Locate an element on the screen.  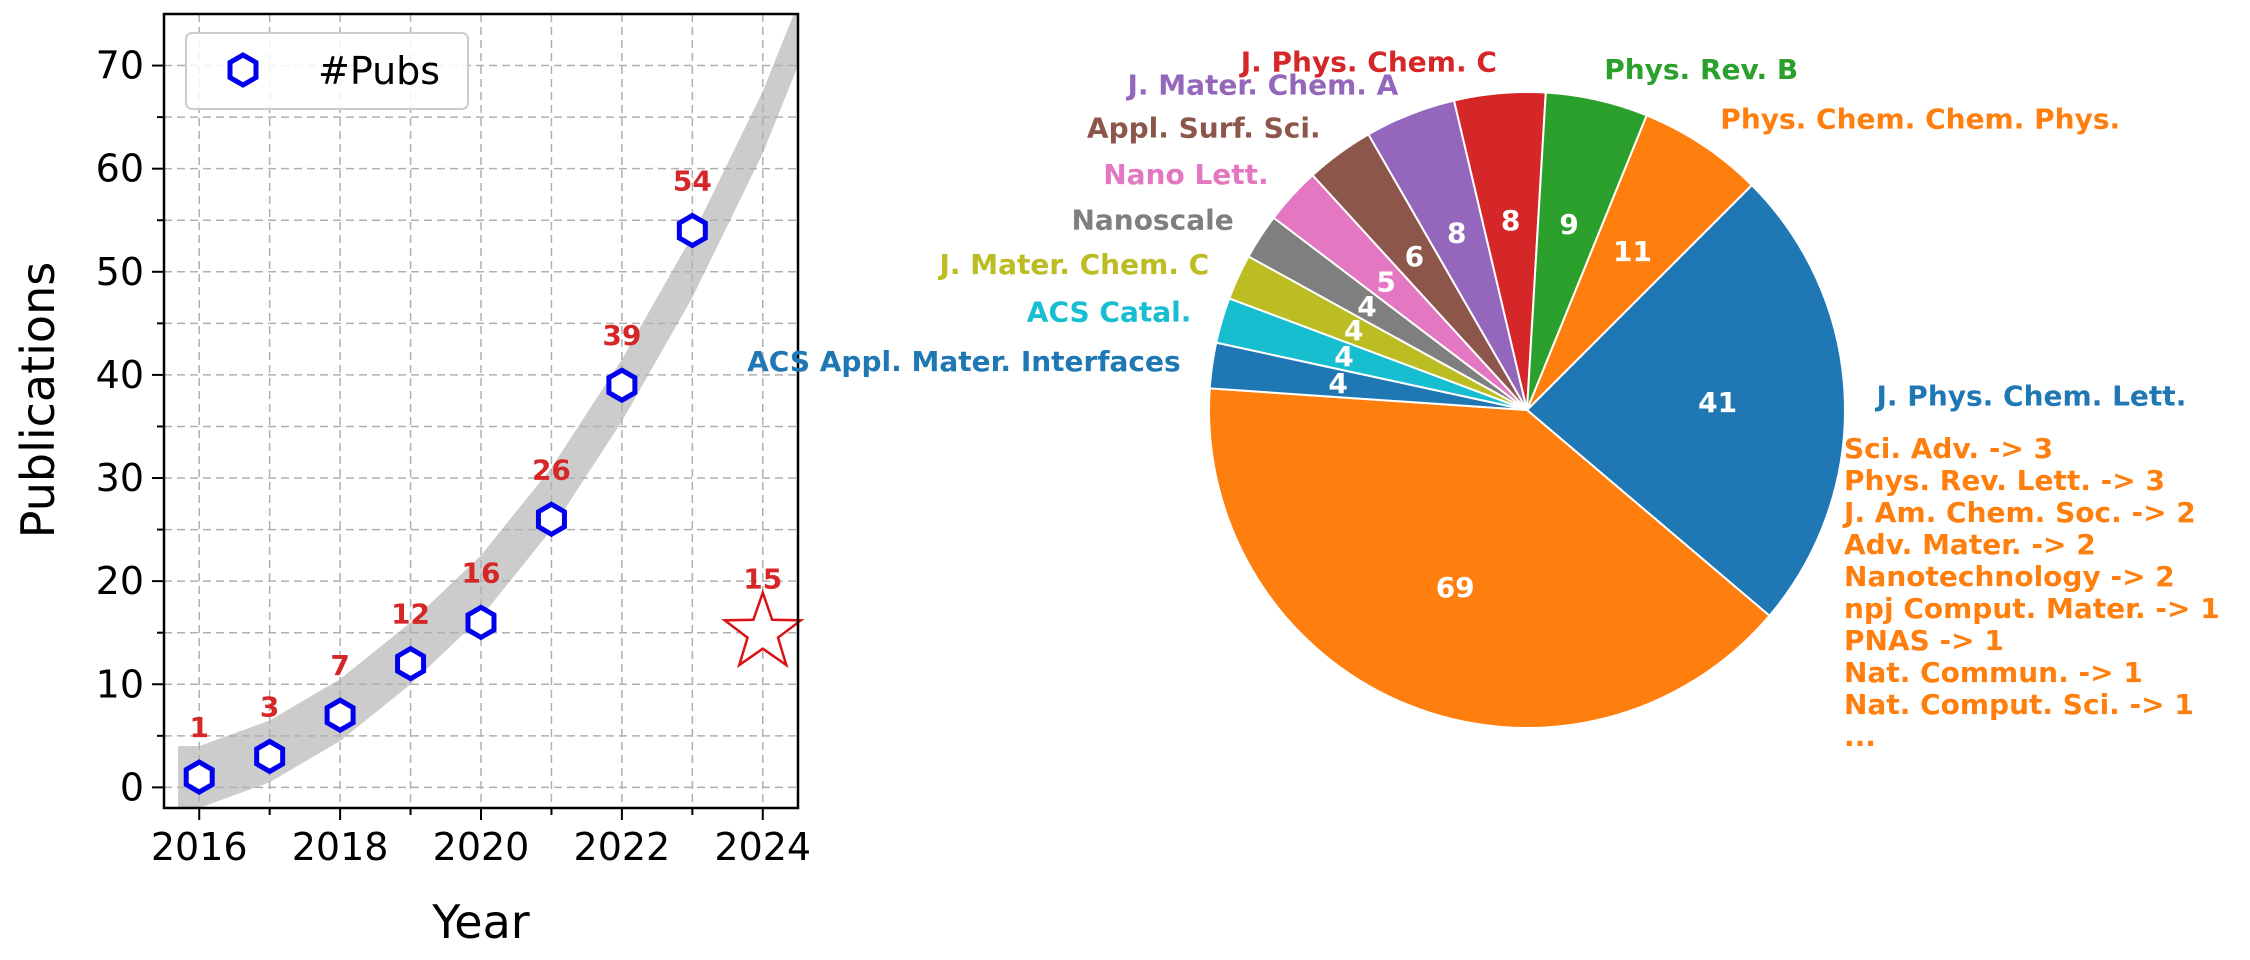
pie-slice-label: ACS Appl. Mater. Interfaces is located at coordinates (964, 361).